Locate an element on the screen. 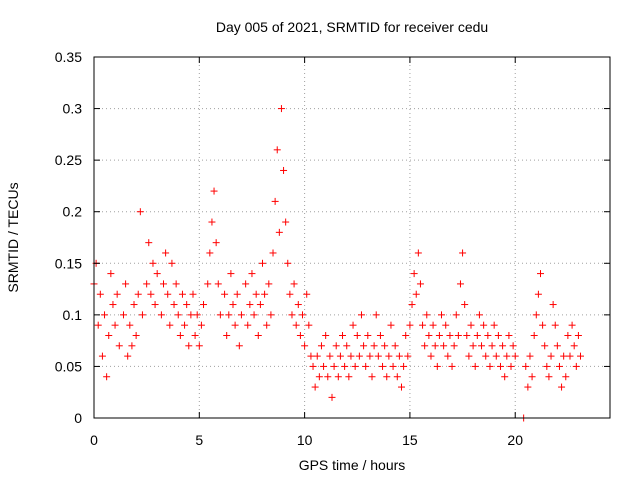  x-axis-label: GPS time / hours is located at coordinates (352, 465).